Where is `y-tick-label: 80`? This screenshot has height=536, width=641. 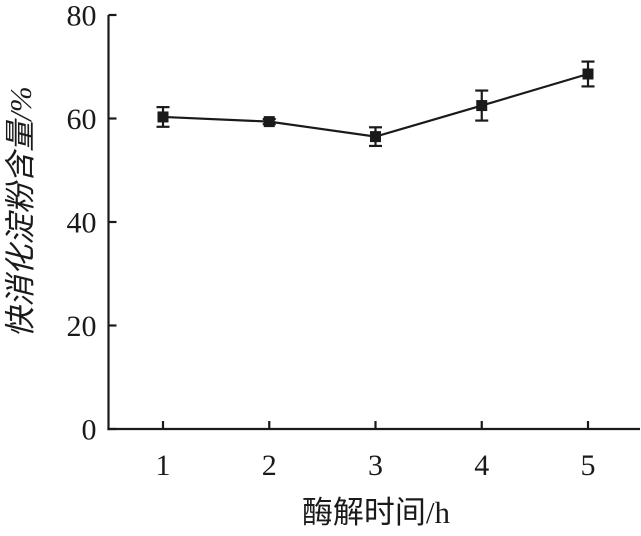 y-tick-label: 80 is located at coordinates (82, 16).